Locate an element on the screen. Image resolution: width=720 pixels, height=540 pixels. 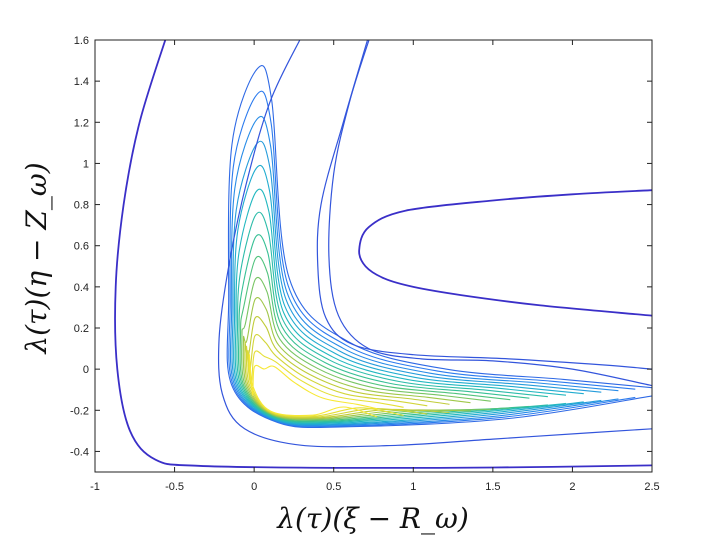
y-tick-label: 0.8 is located at coordinates (81, 206).